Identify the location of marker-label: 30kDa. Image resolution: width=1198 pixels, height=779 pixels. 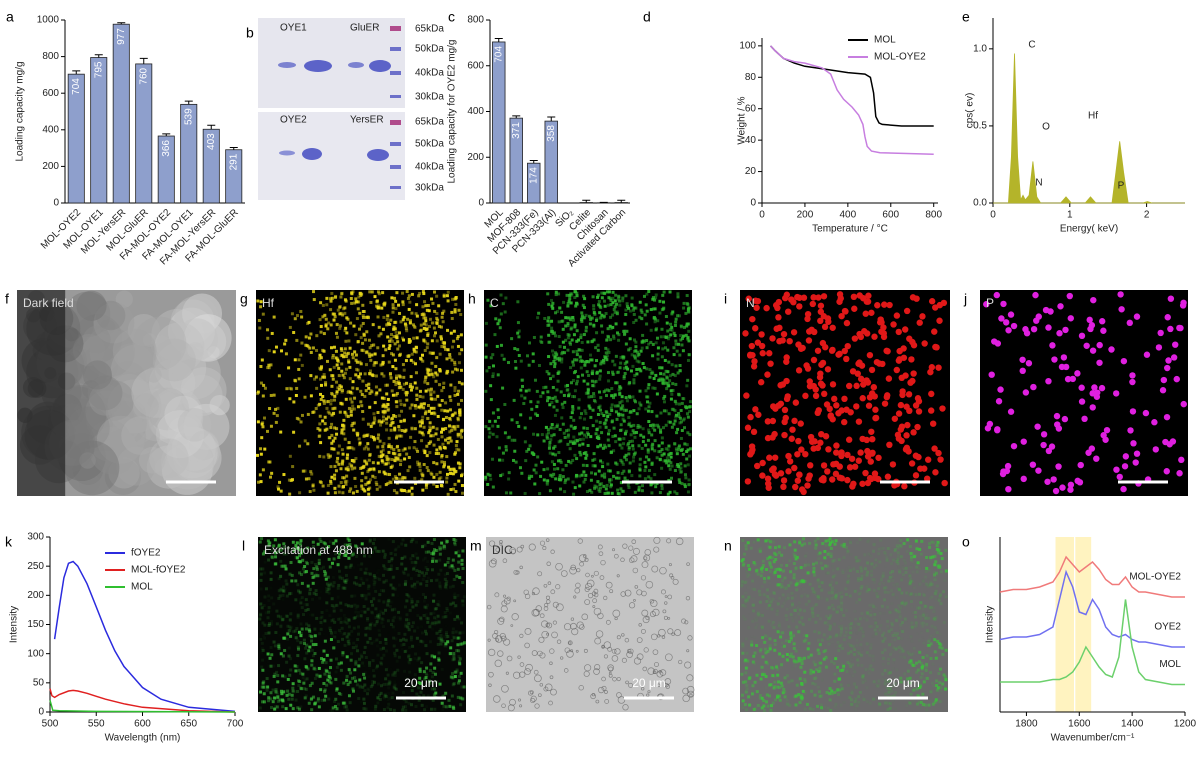
(429, 97).